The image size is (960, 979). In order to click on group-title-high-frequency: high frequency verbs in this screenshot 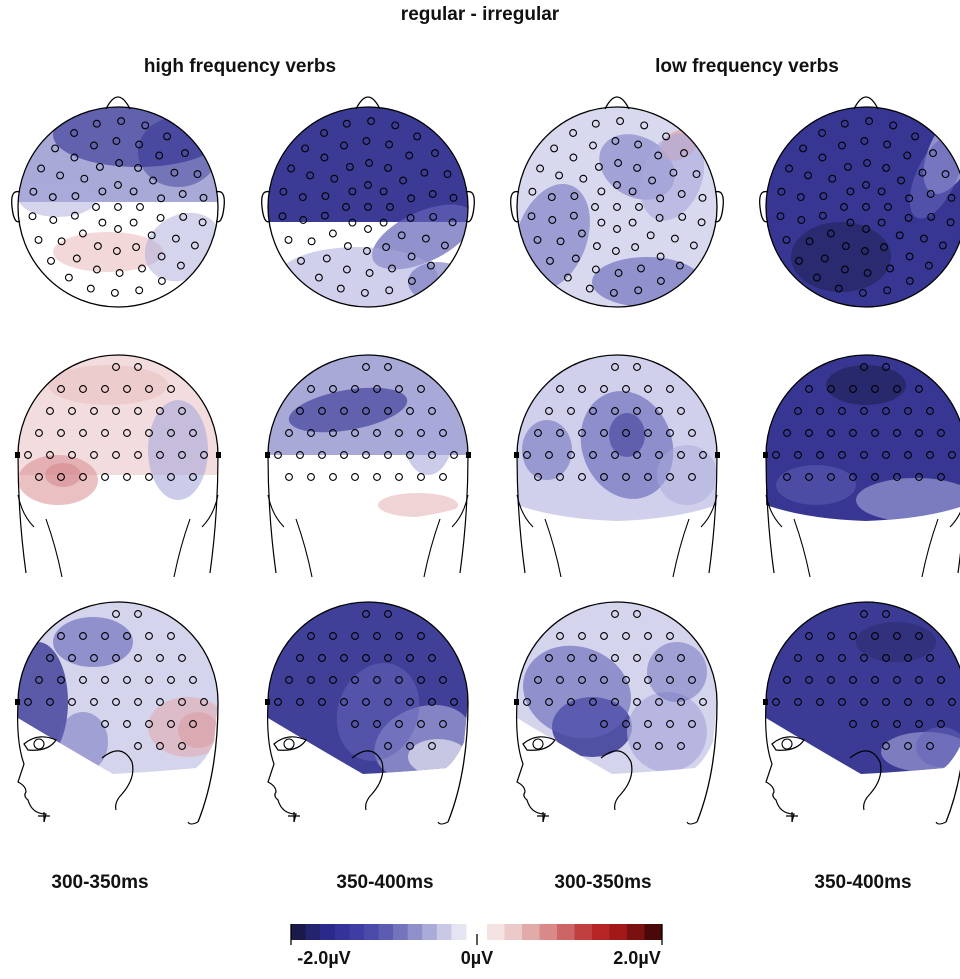, I will do `click(240, 66)`.